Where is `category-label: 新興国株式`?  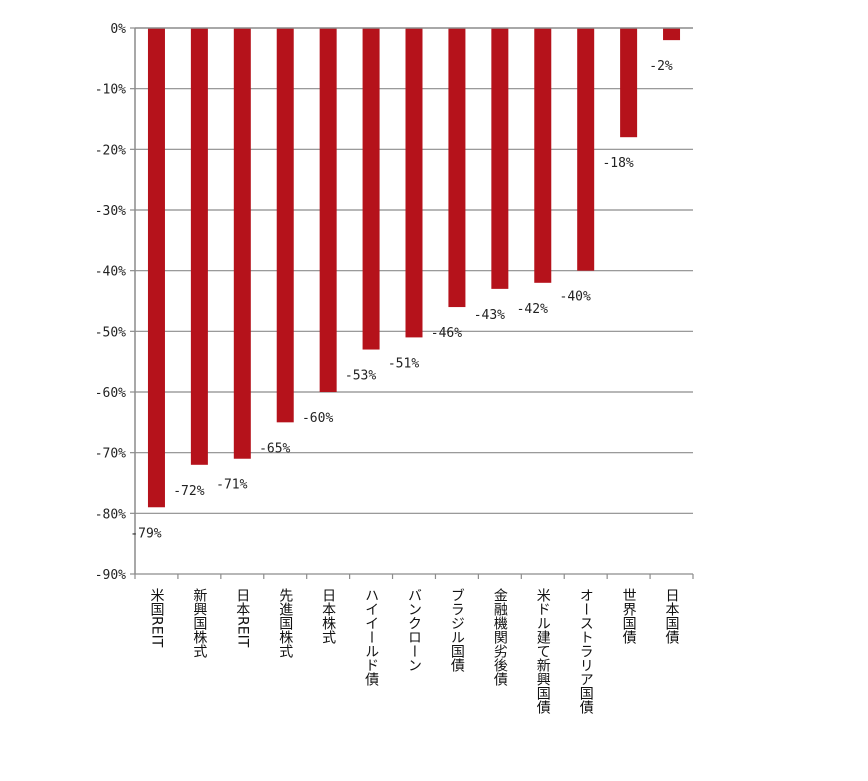 category-label: 新興国株式 is located at coordinates (199, 623).